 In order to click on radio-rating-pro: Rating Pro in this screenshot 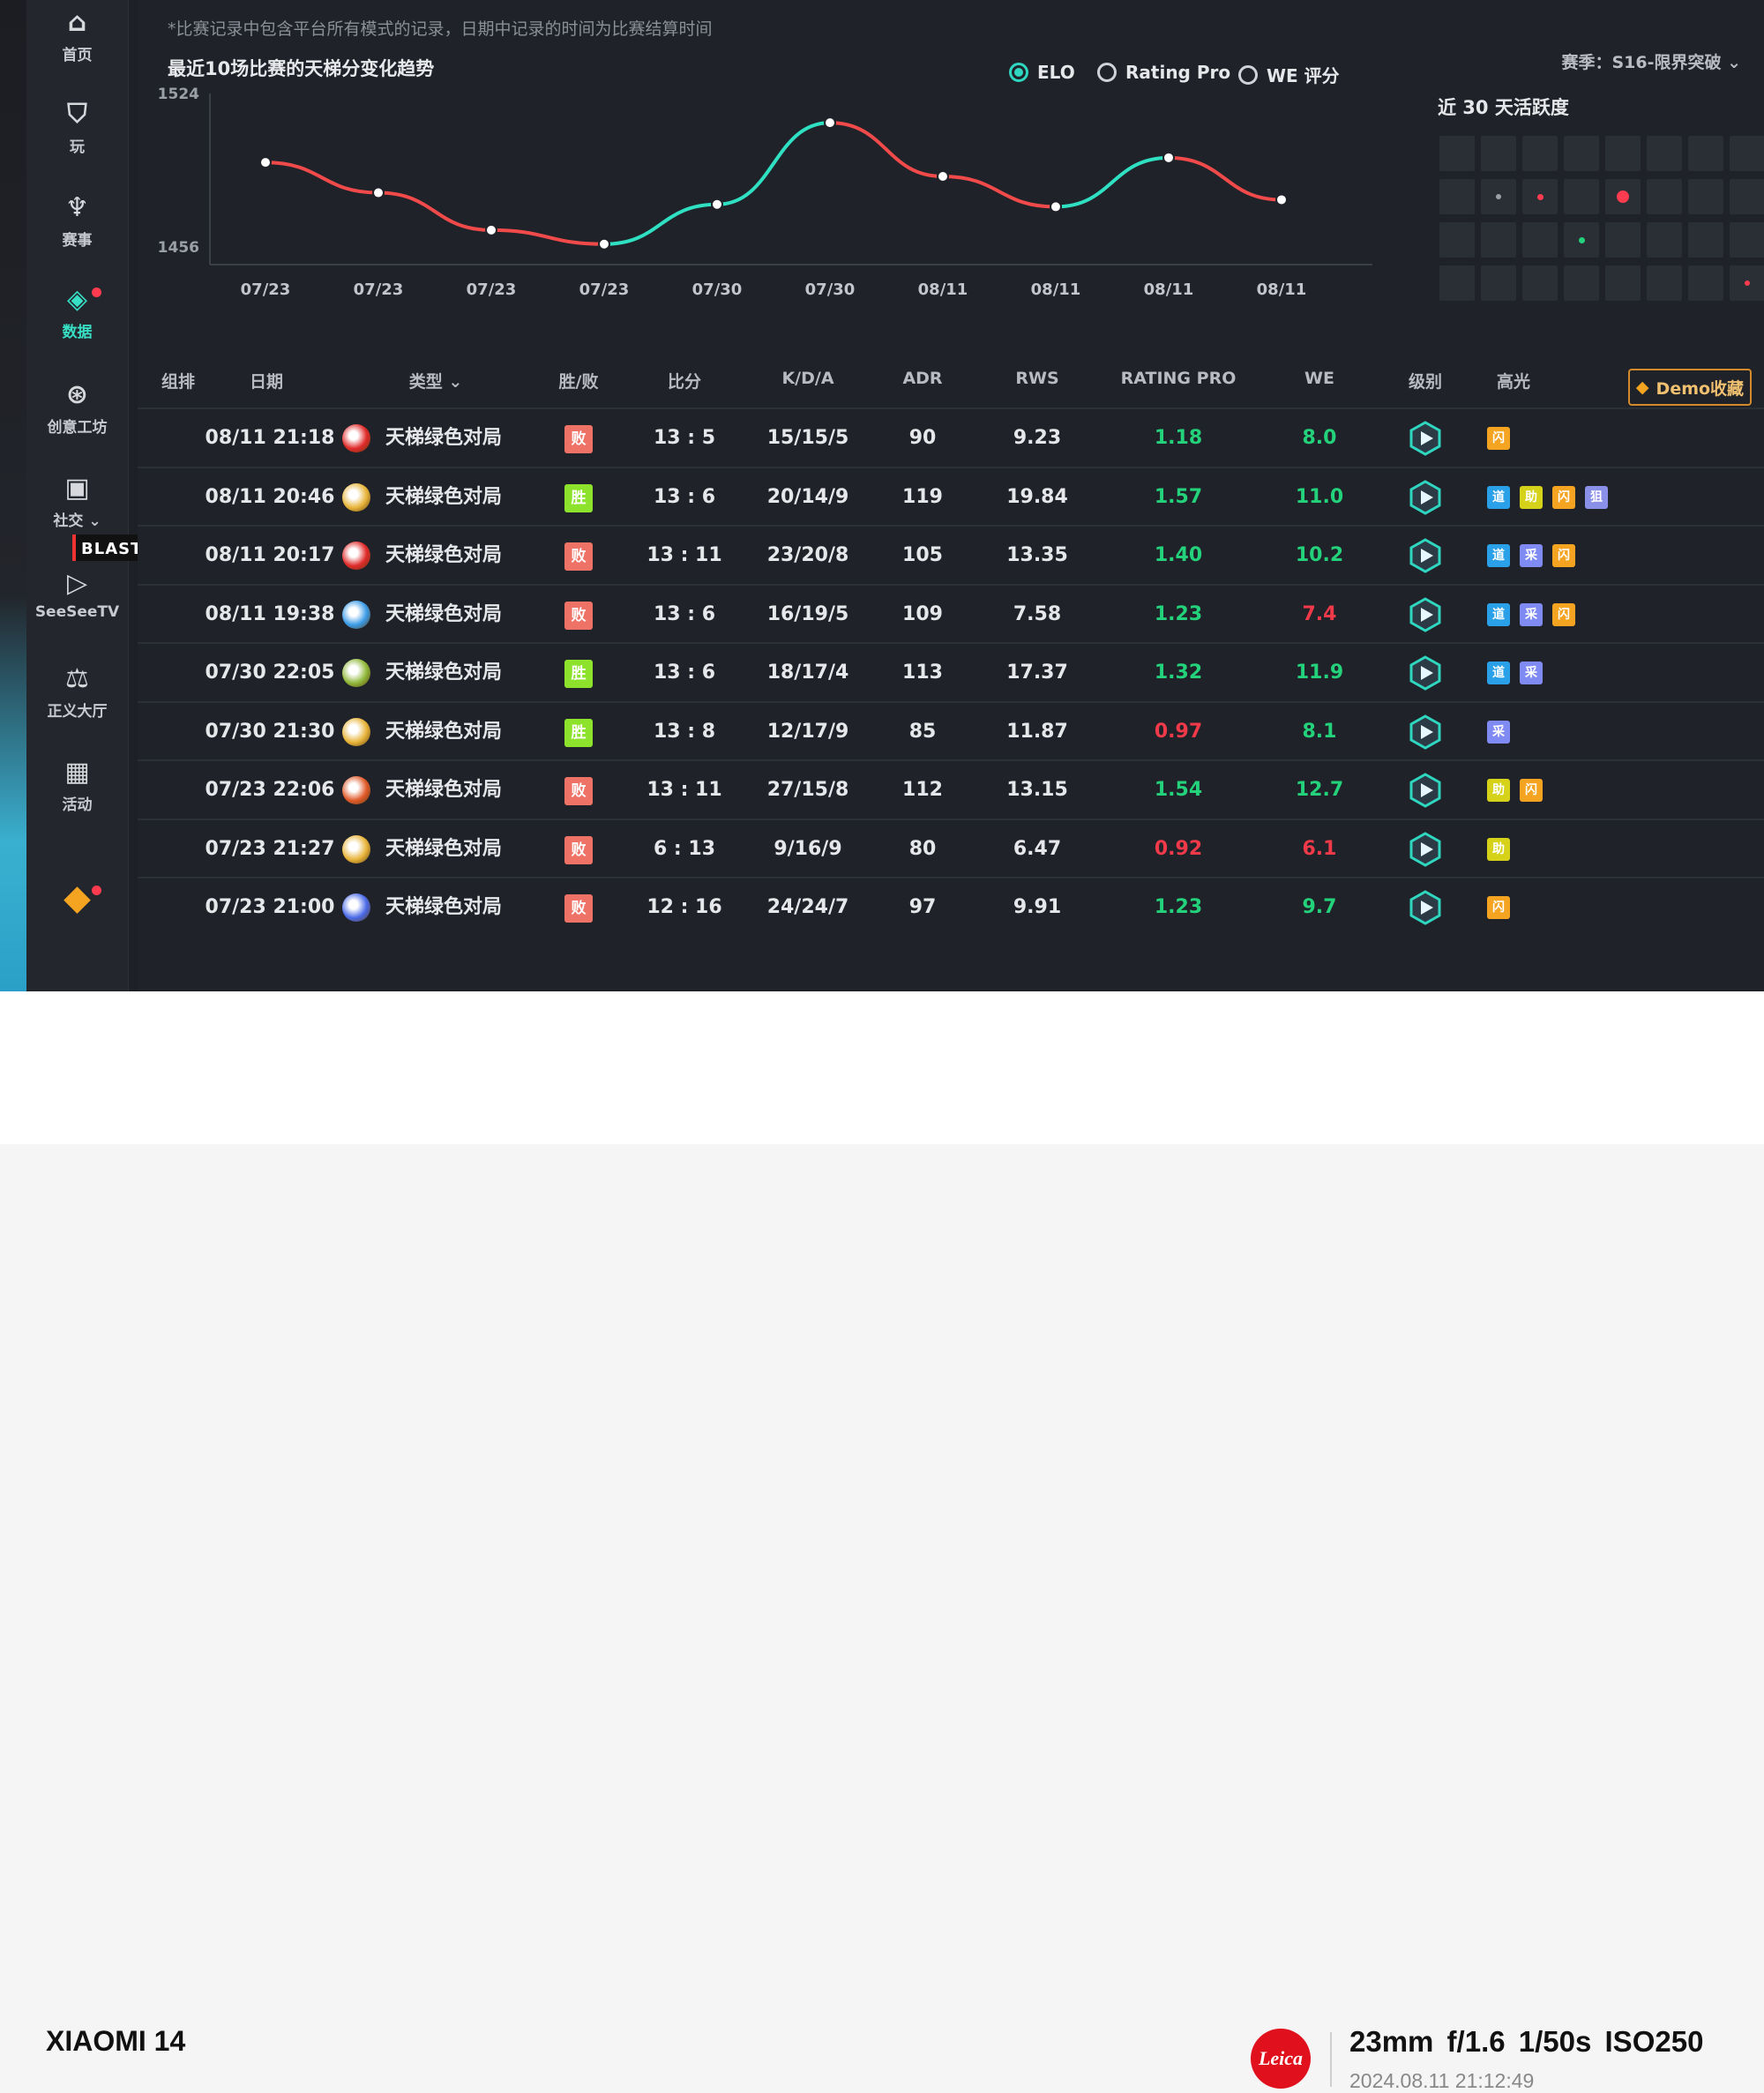, I will do `click(1163, 72)`.